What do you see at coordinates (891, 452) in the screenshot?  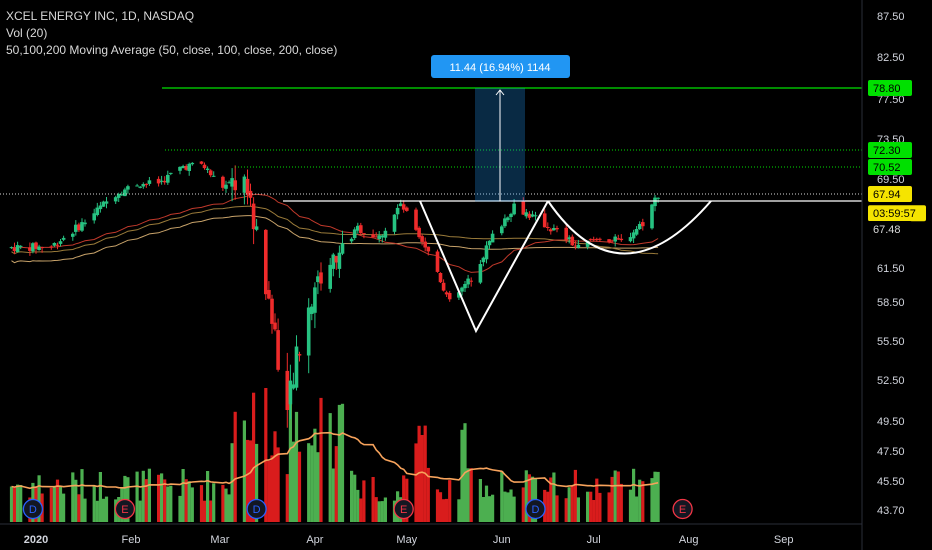 I see `price-tick-label: 47.50` at bounding box center [891, 452].